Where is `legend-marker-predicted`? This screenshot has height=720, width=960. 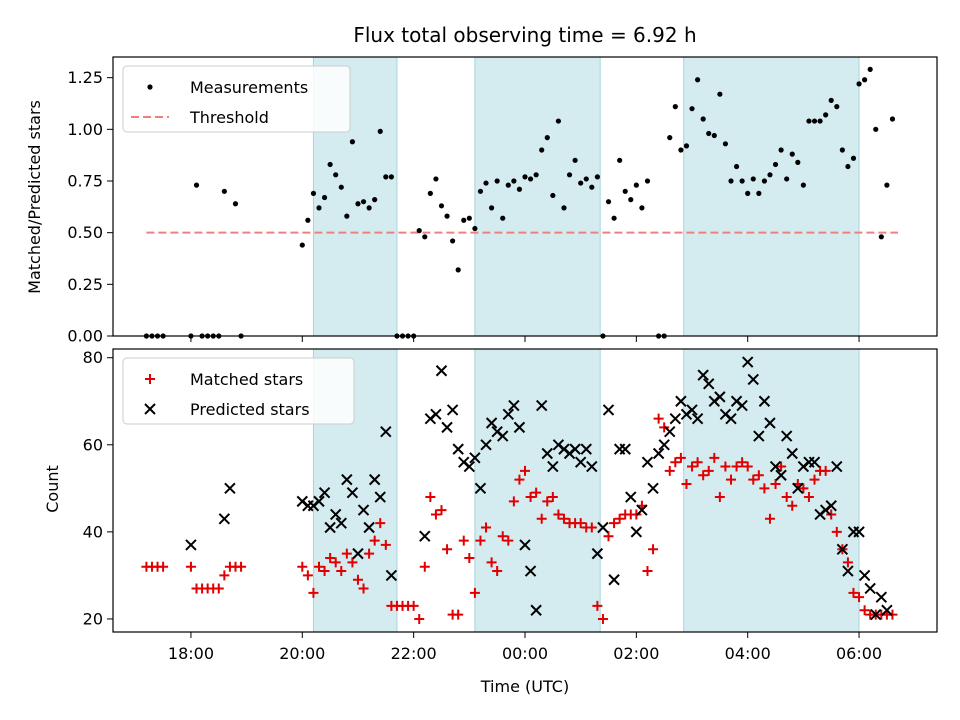
legend-marker-predicted is located at coordinates (150, 409).